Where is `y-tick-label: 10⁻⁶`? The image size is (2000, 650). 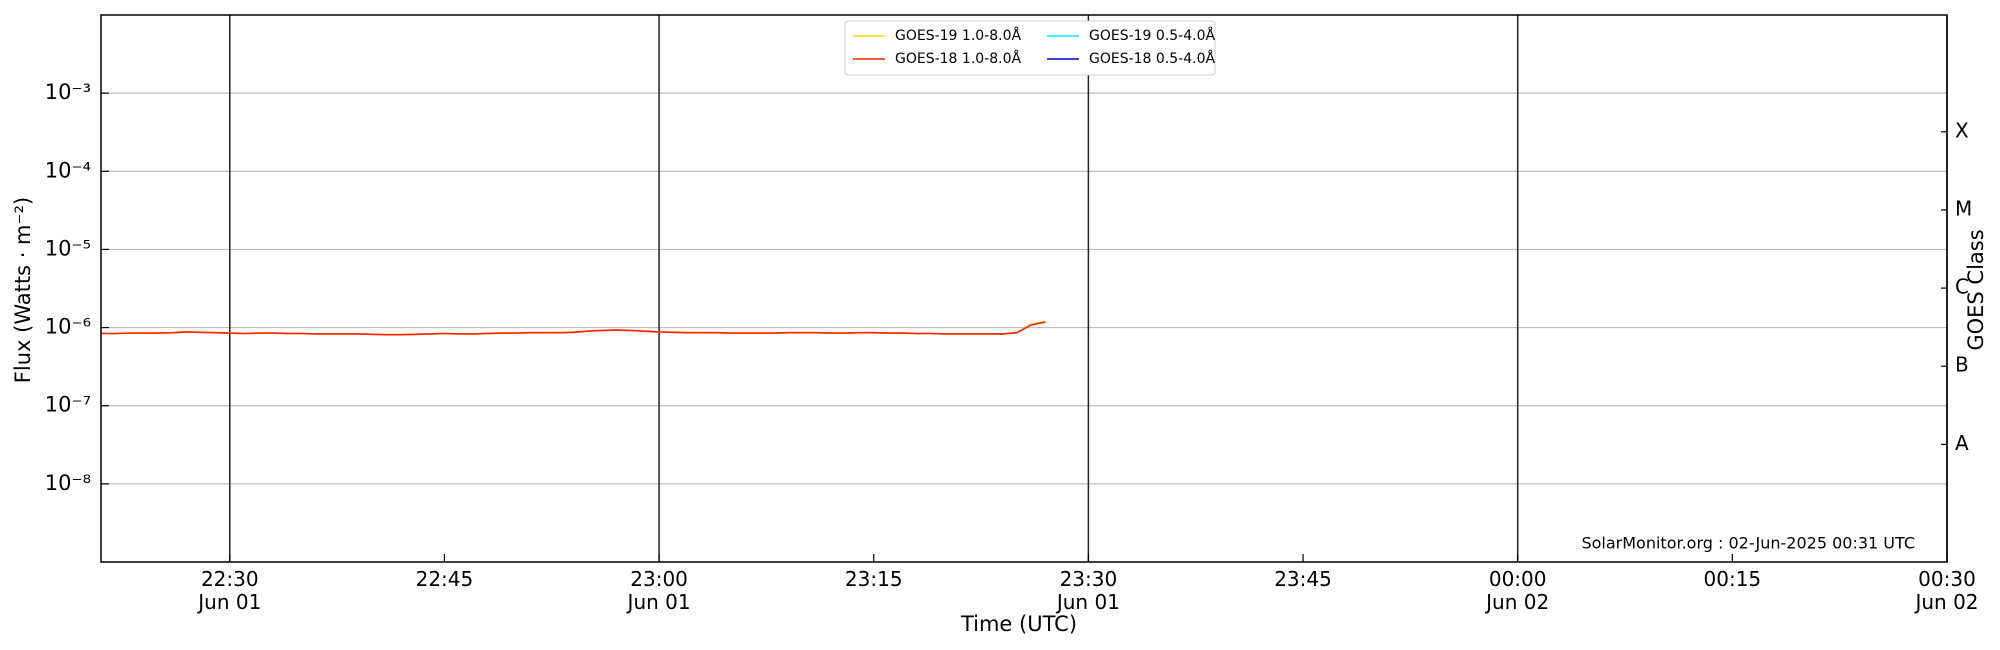 y-tick-label: 10⁻⁶ is located at coordinates (68, 327).